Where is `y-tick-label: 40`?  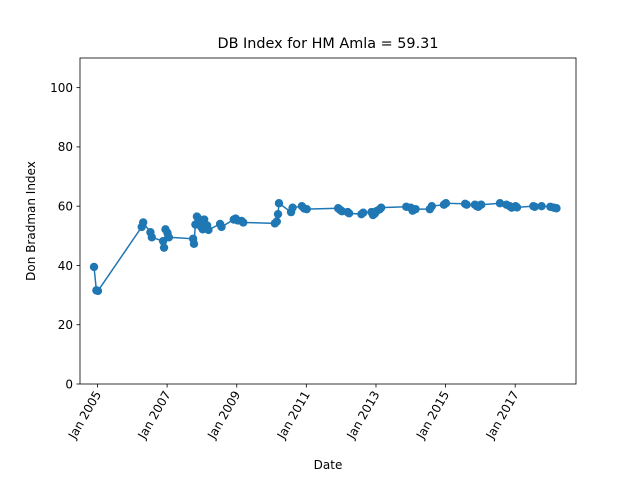
y-tick-label: 40 is located at coordinates (65, 266).